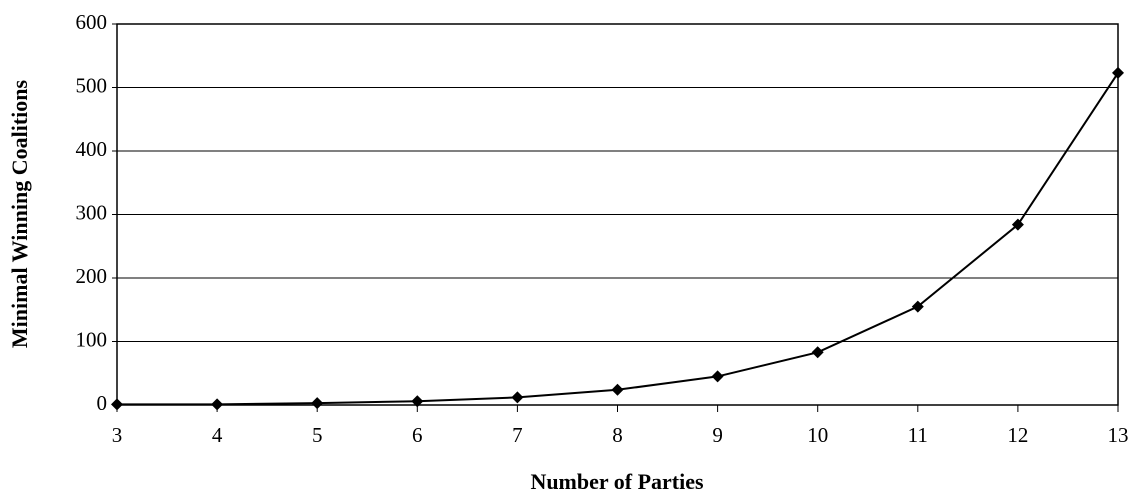  Describe the element at coordinates (417, 435) in the screenshot. I see `x-tick-label: 6` at that location.